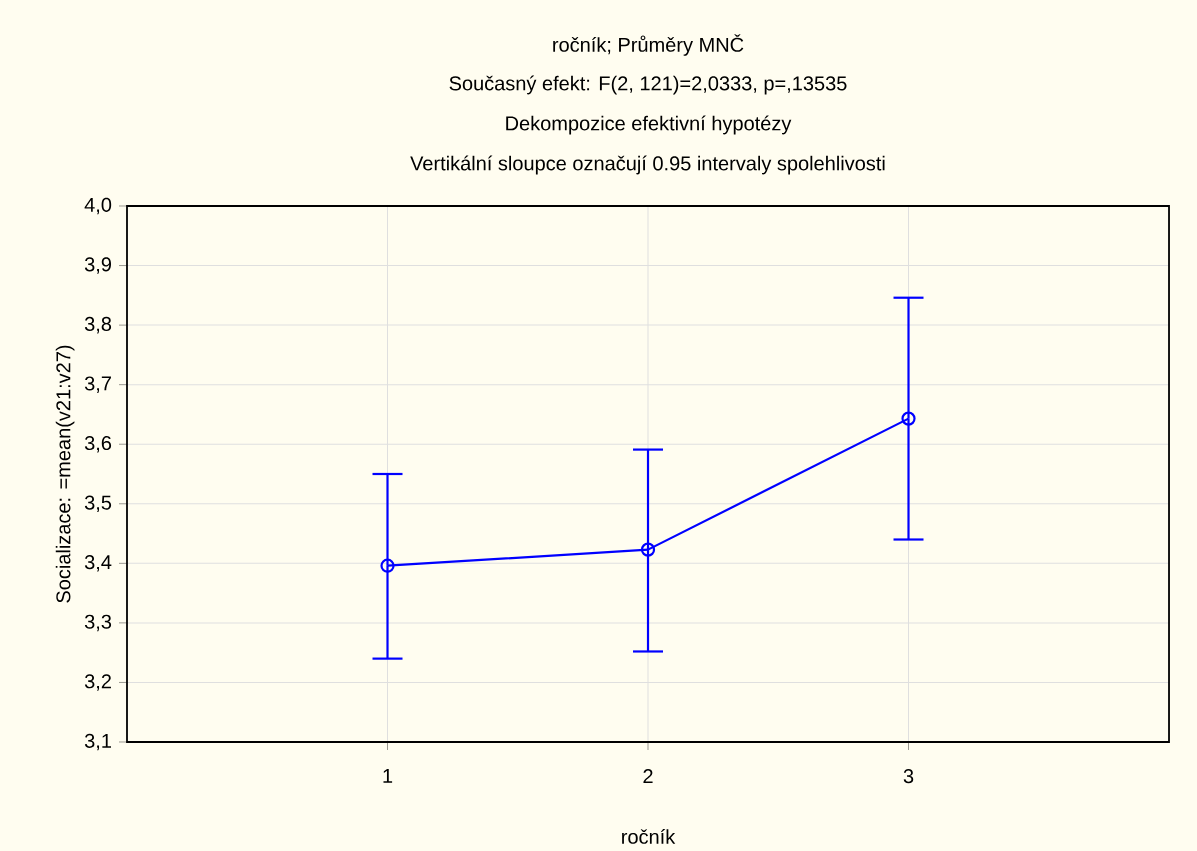  What do you see at coordinates (98, 444) in the screenshot?
I see `y-tick-label: 3,6` at bounding box center [98, 444].